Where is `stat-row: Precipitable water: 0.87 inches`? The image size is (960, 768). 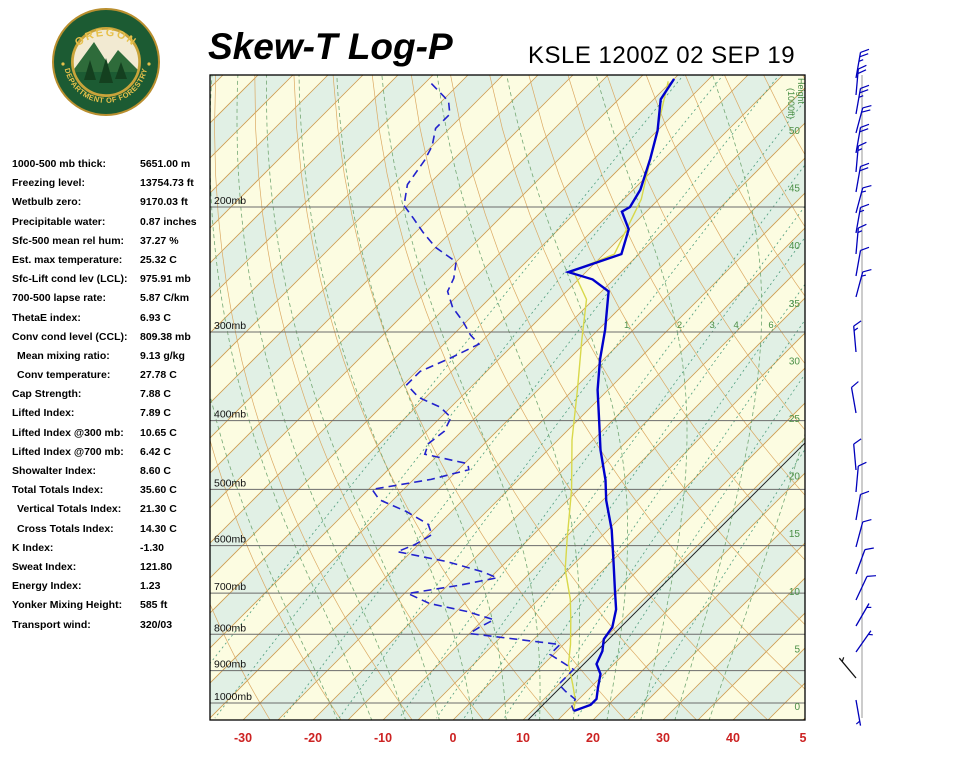
stat-row: Precipitable water: 0.87 inches is located at coordinates (112, 225).